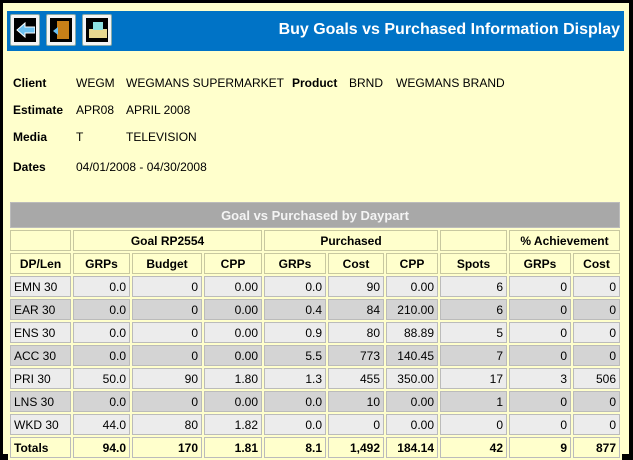 This screenshot has width=633, height=460. Describe the element at coordinates (450, 83) in the screenshot. I see `product-name: WEGMANS BRAND` at that location.